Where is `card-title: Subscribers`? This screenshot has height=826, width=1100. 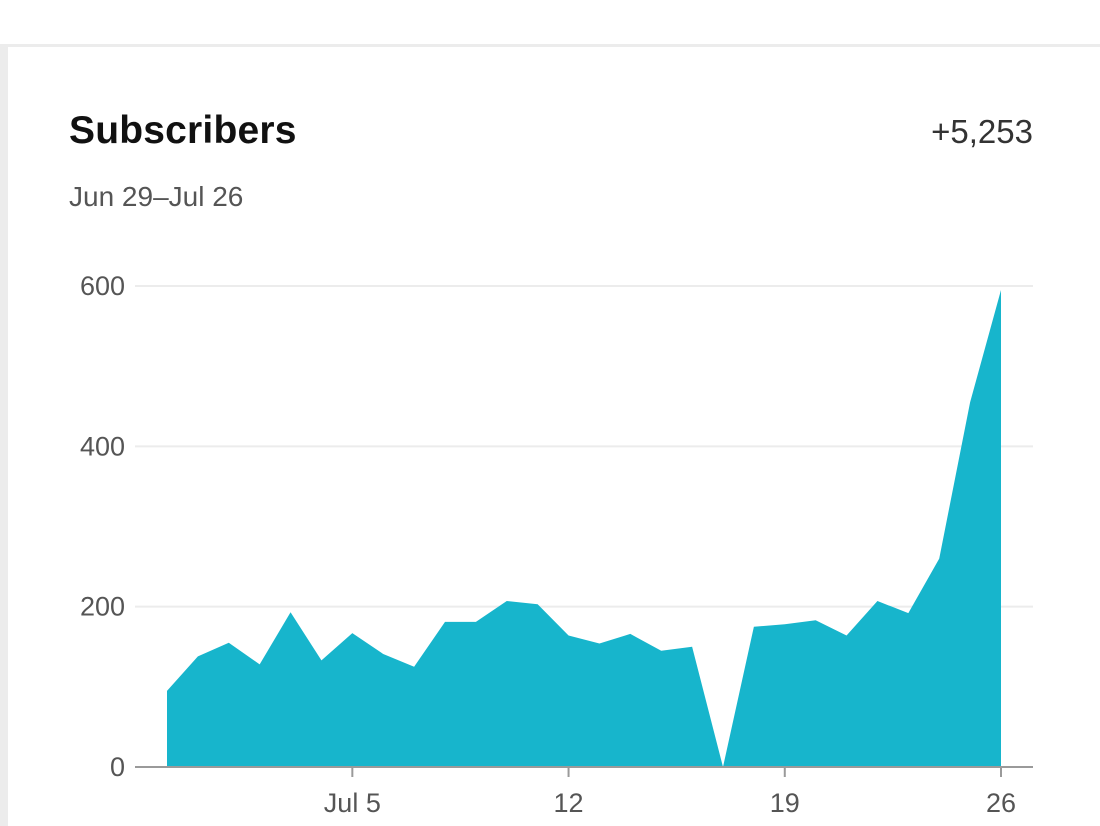 card-title: Subscribers is located at coordinates (183, 130).